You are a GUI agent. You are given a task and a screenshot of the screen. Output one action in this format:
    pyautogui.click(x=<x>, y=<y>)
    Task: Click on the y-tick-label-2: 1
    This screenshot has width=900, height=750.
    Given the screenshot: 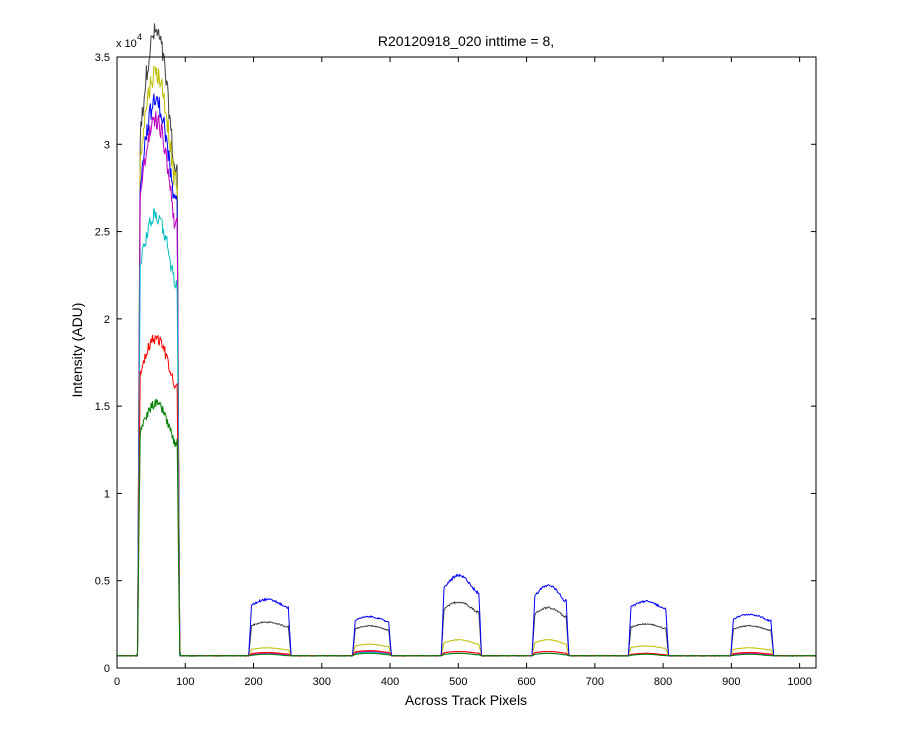 What is the action you would take?
    pyautogui.click(x=107, y=494)
    